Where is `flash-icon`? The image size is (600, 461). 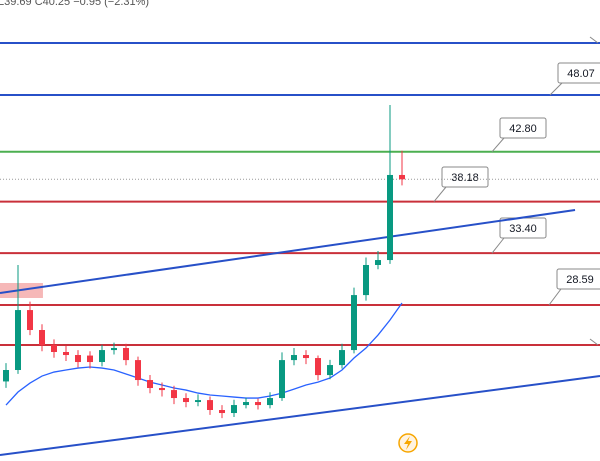 flash-icon is located at coordinates (408, 443).